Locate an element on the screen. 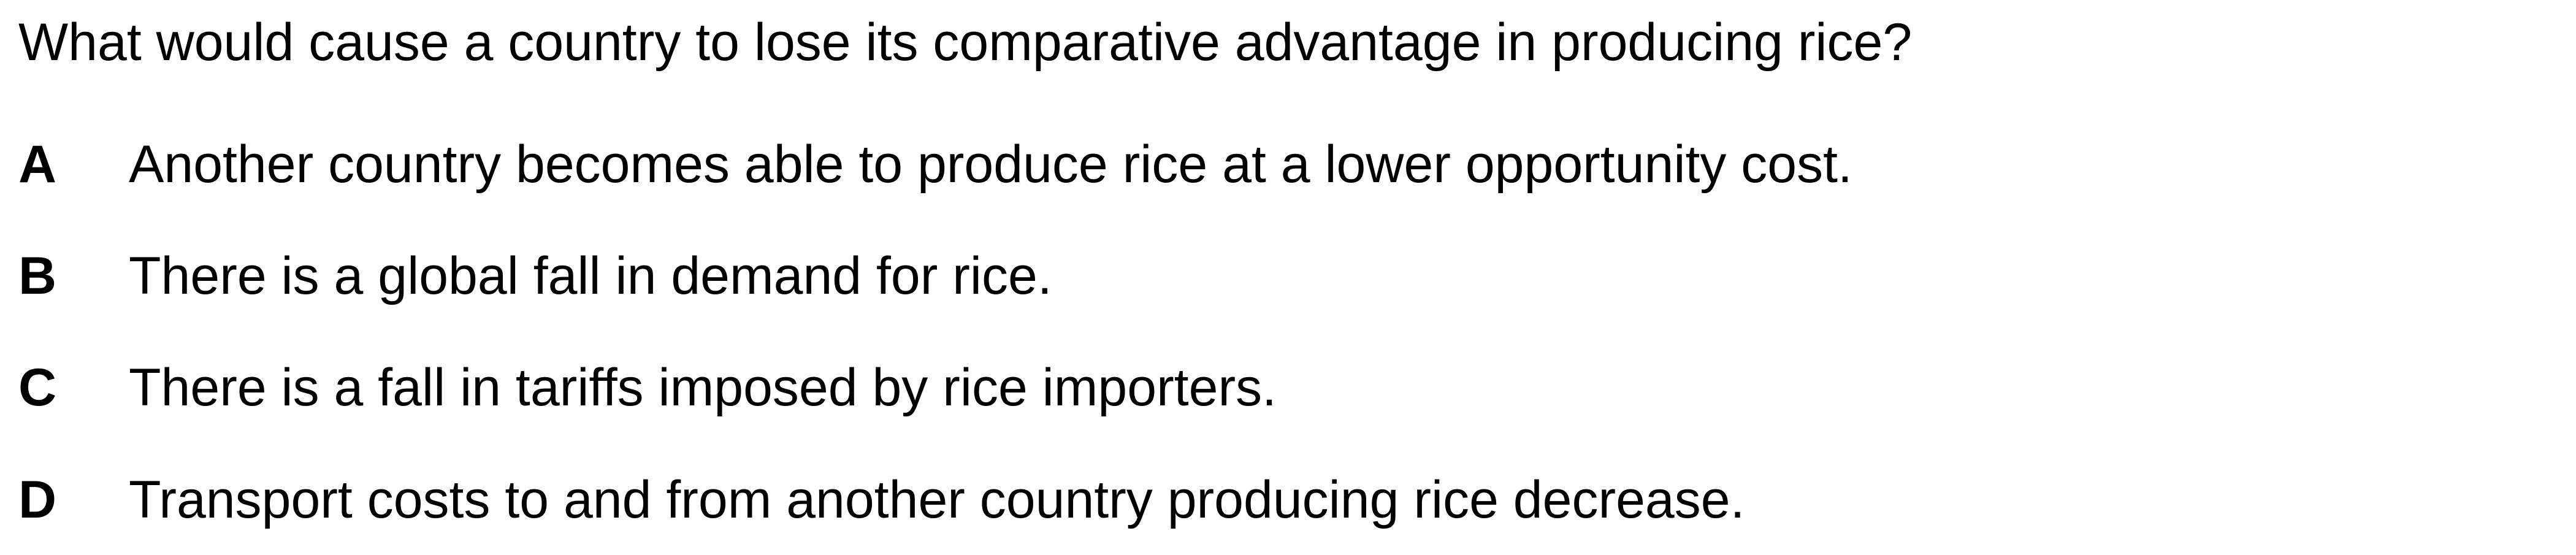  option-letter: B is located at coordinates (37, 276).